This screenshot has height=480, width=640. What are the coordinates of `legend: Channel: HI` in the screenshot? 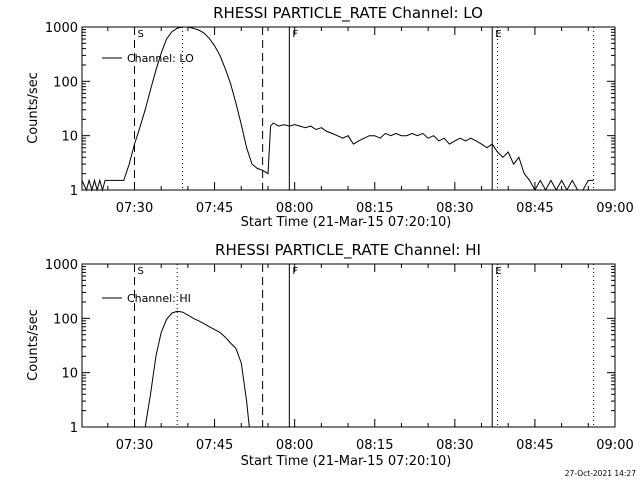 It's located at (146, 298).